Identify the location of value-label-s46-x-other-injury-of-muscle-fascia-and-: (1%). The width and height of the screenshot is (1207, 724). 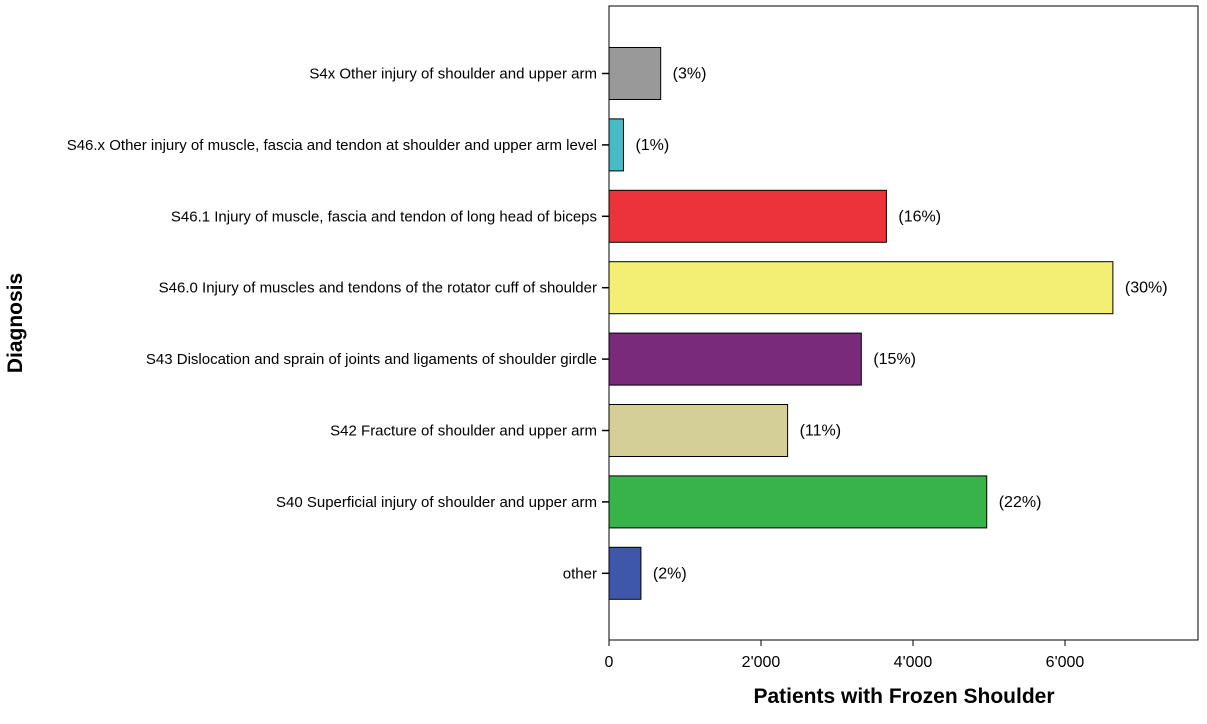
(652, 145).